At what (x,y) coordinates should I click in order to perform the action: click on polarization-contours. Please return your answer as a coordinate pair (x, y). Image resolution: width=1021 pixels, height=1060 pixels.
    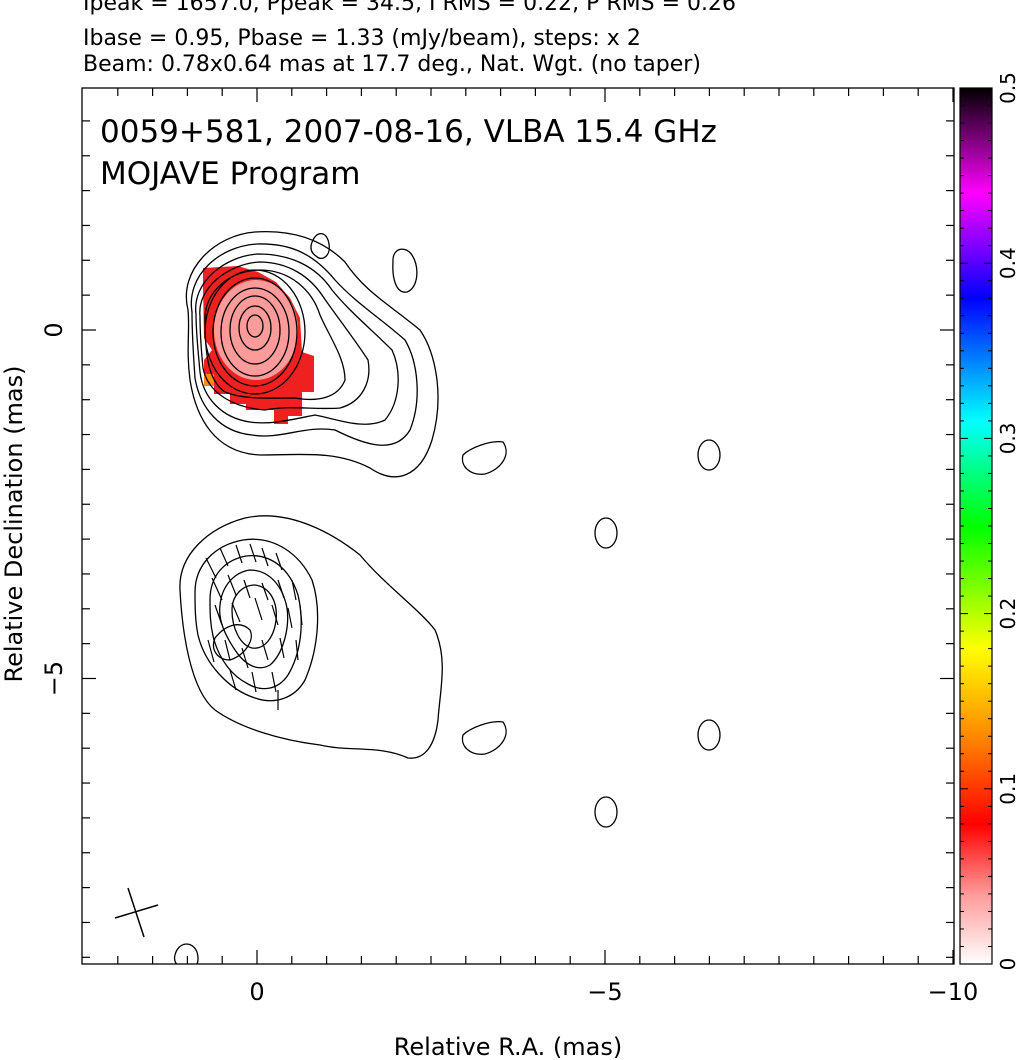
    Looking at the image, I should click on (311, 637).